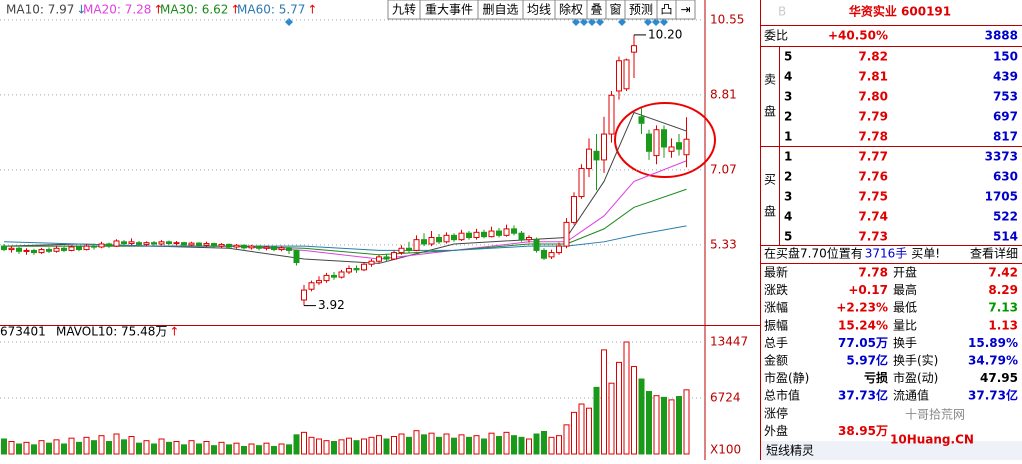  I want to click on footer-bar, so click(891, 450).